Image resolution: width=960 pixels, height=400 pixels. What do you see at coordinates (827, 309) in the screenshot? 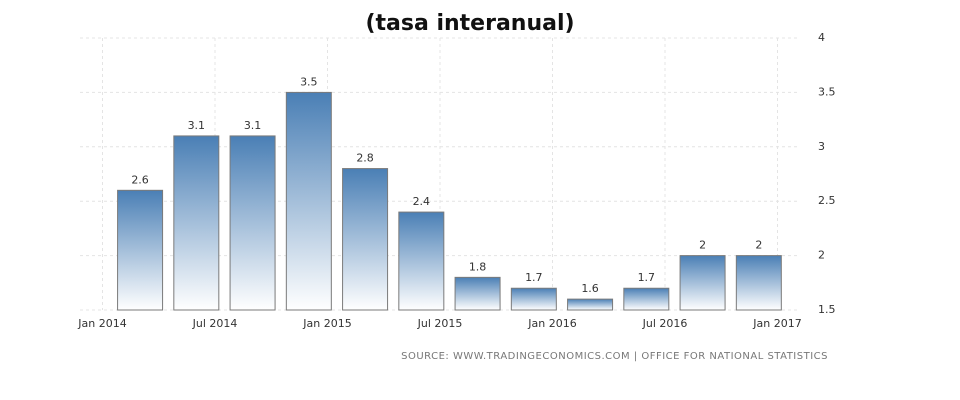
I see `y-tick-label: 1.5` at bounding box center [827, 309].